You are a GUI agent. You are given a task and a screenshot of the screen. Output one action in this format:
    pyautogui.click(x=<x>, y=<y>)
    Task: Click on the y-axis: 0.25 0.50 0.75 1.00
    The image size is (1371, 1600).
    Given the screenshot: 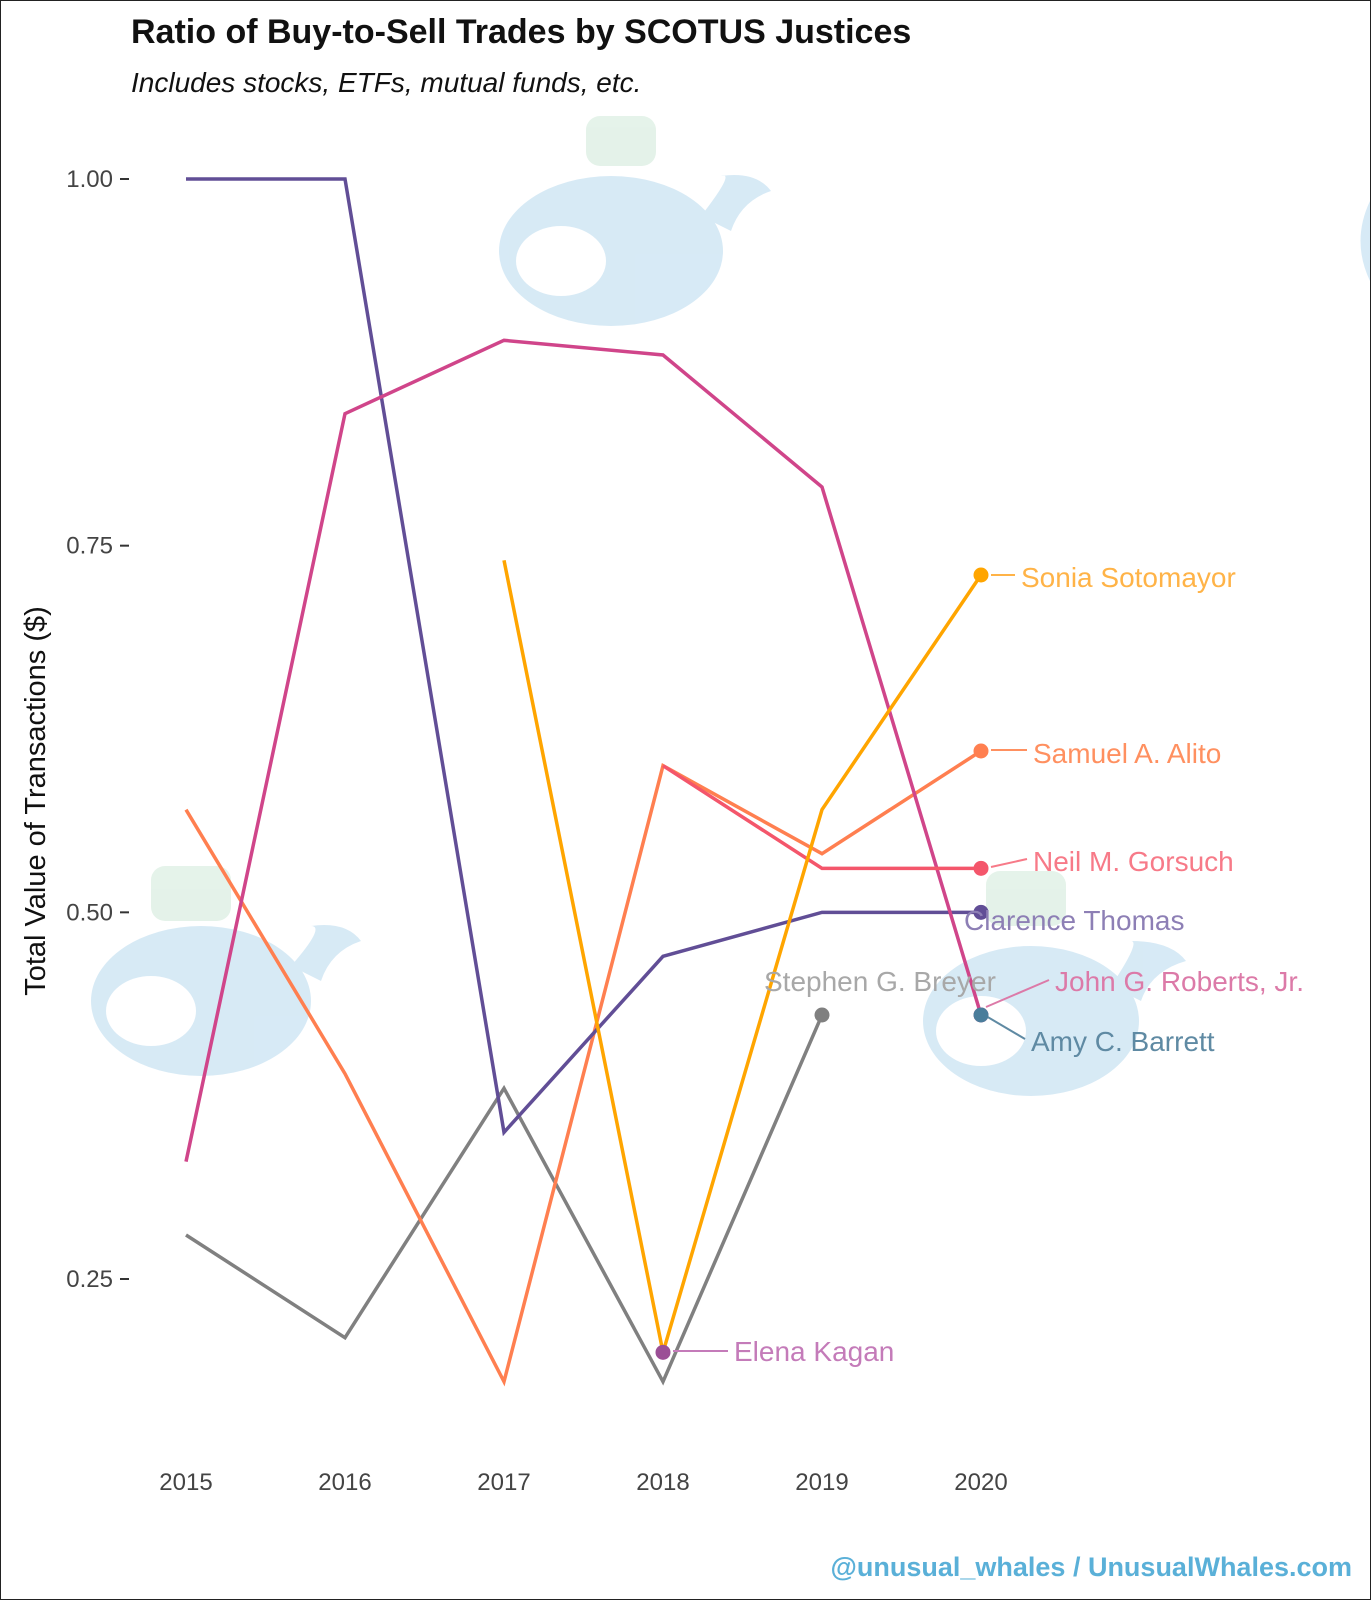 What is the action you would take?
    pyautogui.click(x=97, y=729)
    